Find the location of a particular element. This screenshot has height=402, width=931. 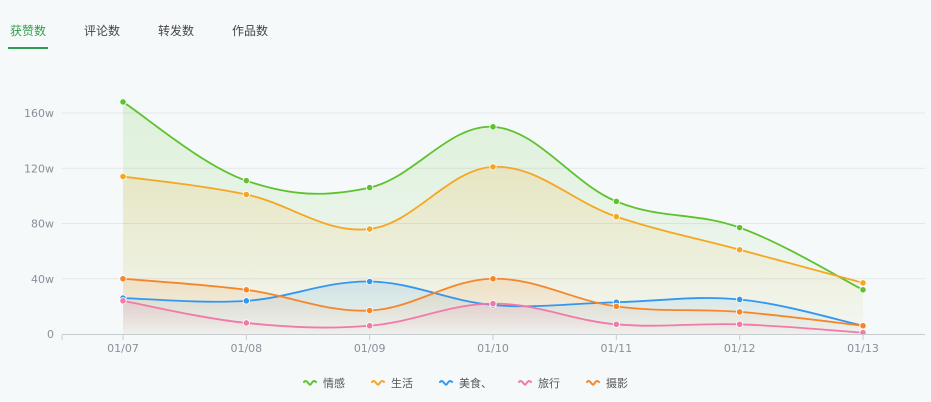

x-tick-label: 01/13 is located at coordinates (863, 348).